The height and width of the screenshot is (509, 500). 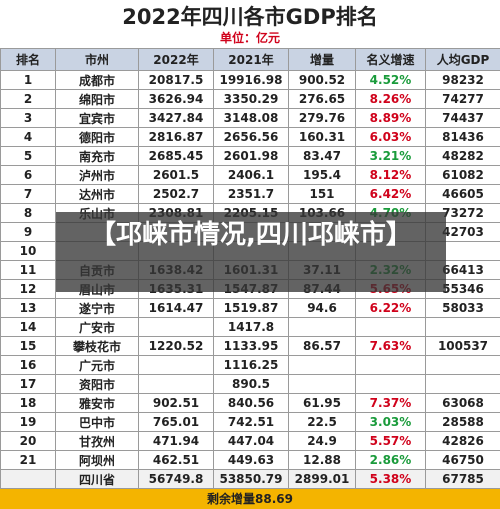 I want to click on table-cell: 3350.29, so click(x=251, y=99).